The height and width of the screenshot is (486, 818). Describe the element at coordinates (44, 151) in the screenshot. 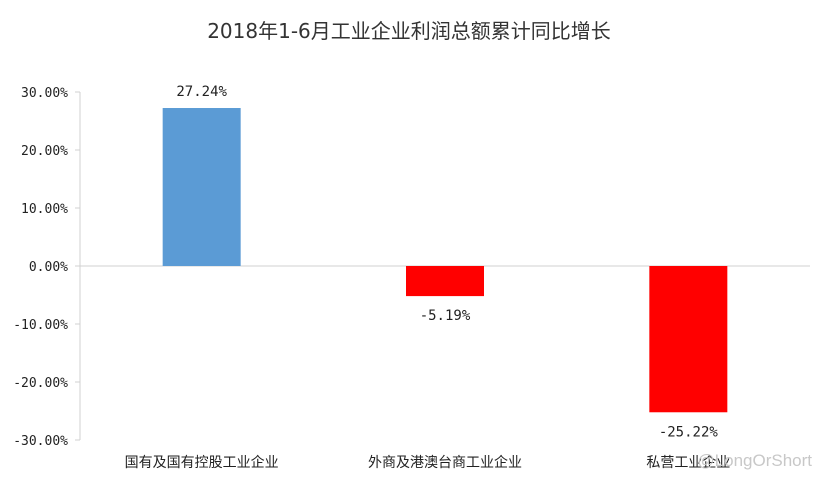

I see `y-tick-label: 20.00%` at that location.